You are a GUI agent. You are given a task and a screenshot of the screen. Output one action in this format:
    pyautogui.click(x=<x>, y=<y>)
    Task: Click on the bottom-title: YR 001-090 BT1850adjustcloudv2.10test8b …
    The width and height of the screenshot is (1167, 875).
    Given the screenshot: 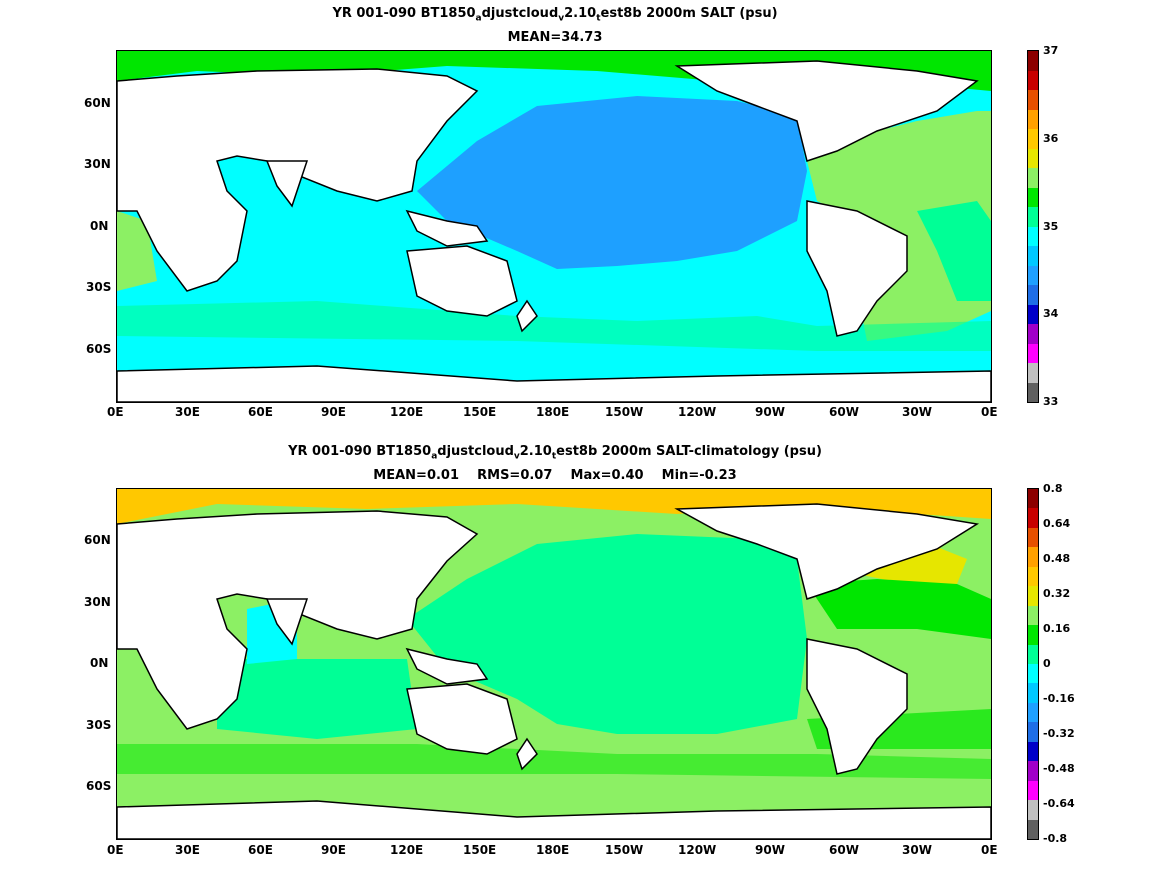 What is the action you would take?
    pyautogui.click(x=555, y=453)
    